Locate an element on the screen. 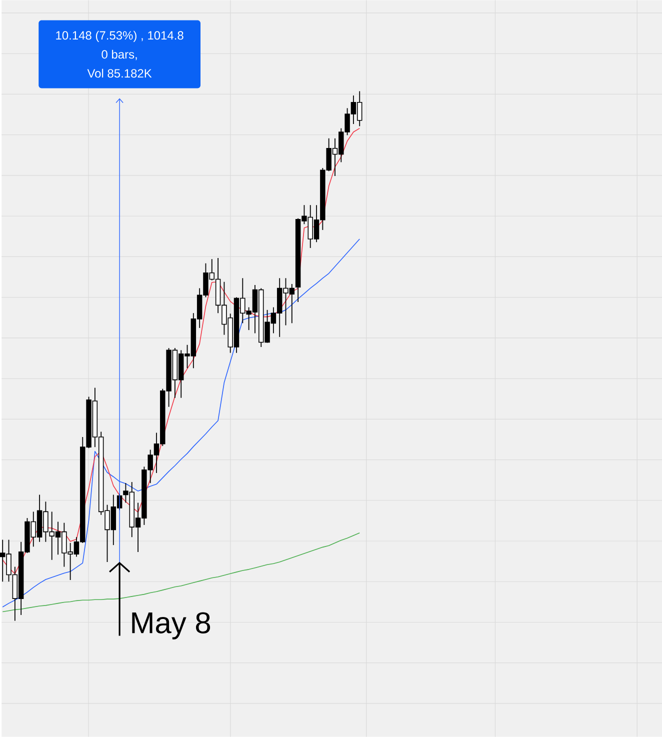 The height and width of the screenshot is (737, 662). text: 0 bars, is located at coordinates (119, 55).